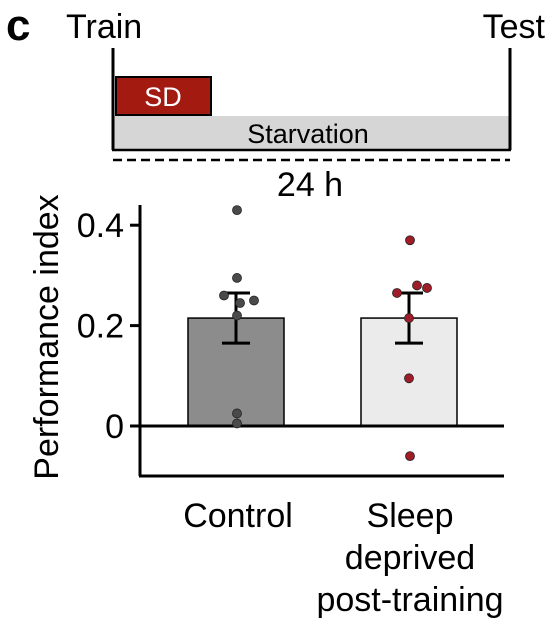 This screenshot has height=641, width=554. Describe the element at coordinates (409, 600) in the screenshot. I see `x-category-label: post-training` at that location.